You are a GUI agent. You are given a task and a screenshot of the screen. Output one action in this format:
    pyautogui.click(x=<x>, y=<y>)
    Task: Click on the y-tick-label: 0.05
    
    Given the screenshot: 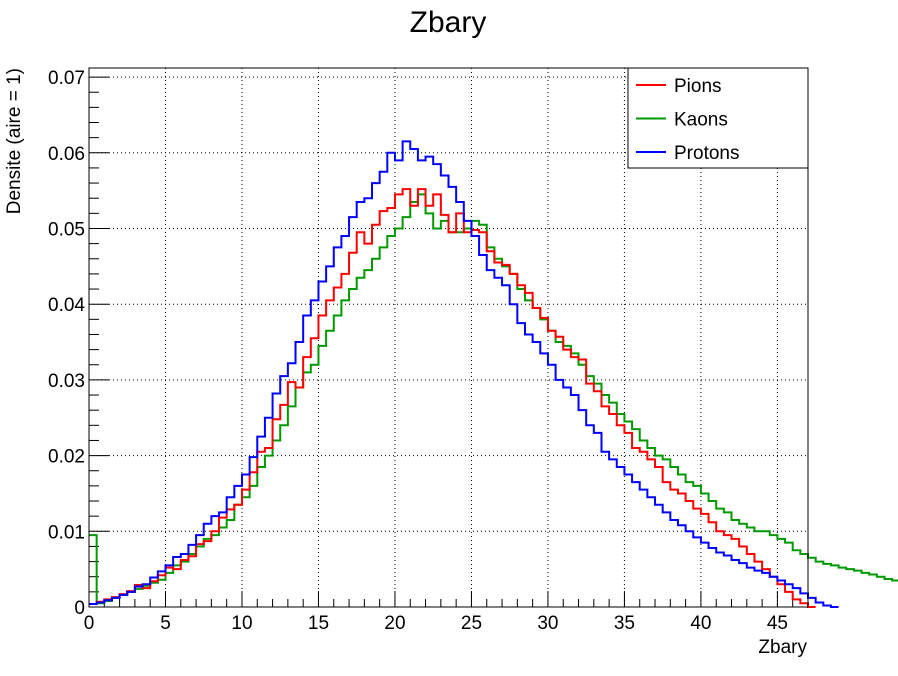 What is the action you would take?
    pyautogui.click(x=66, y=229)
    